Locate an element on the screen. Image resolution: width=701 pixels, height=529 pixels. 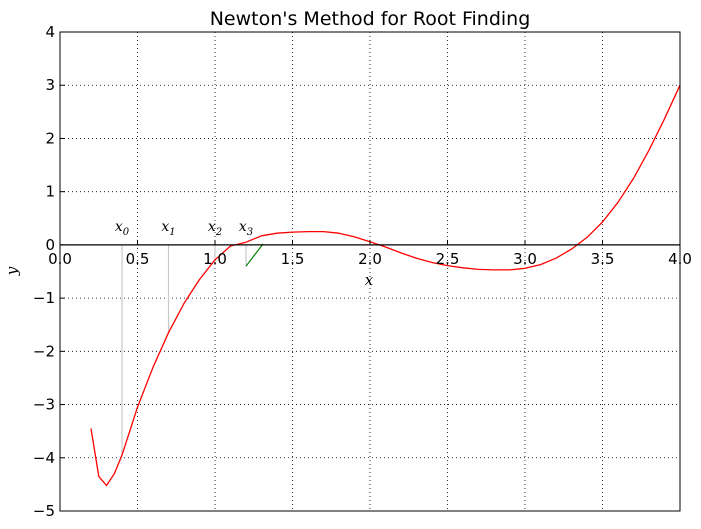
y-tick-label: 3 is located at coordinates (50, 85).